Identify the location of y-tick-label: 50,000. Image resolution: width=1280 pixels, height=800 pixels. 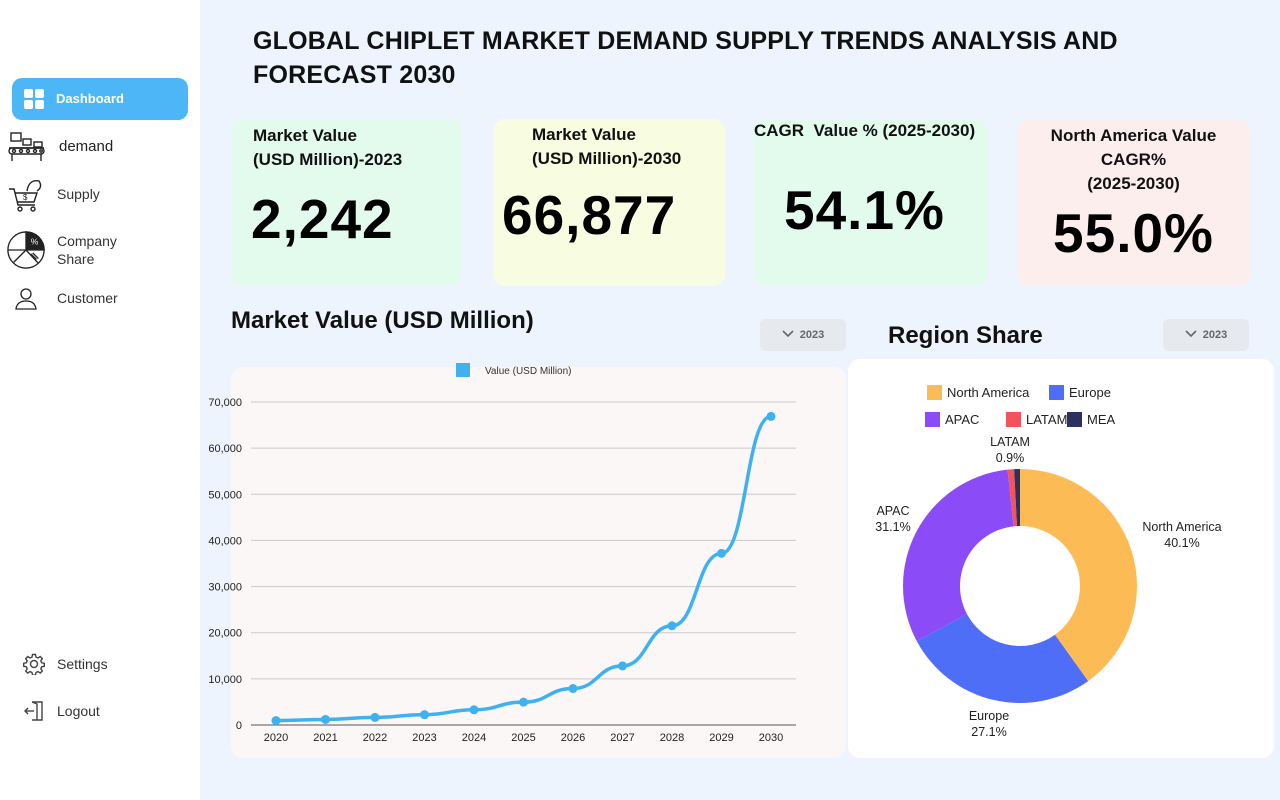
(225, 495).